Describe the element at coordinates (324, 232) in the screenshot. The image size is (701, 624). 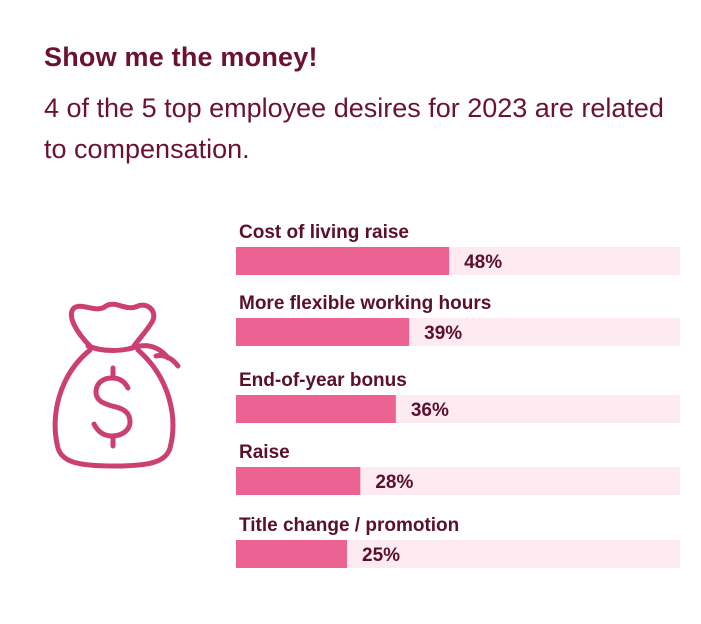
I see `category-label: Cost of living raise` at that location.